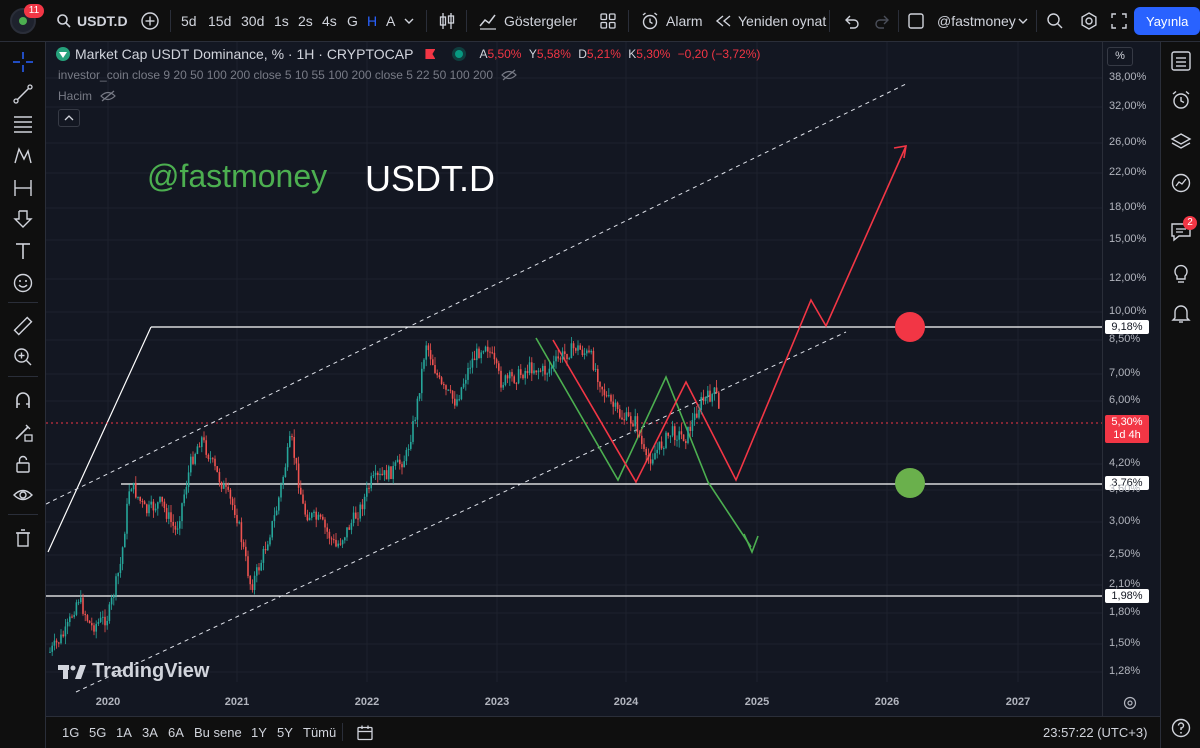 This screenshot has height=748, width=1200. What do you see at coordinates (92, 20) in the screenshot?
I see `symbol-search-button: USDT.D` at bounding box center [92, 20].